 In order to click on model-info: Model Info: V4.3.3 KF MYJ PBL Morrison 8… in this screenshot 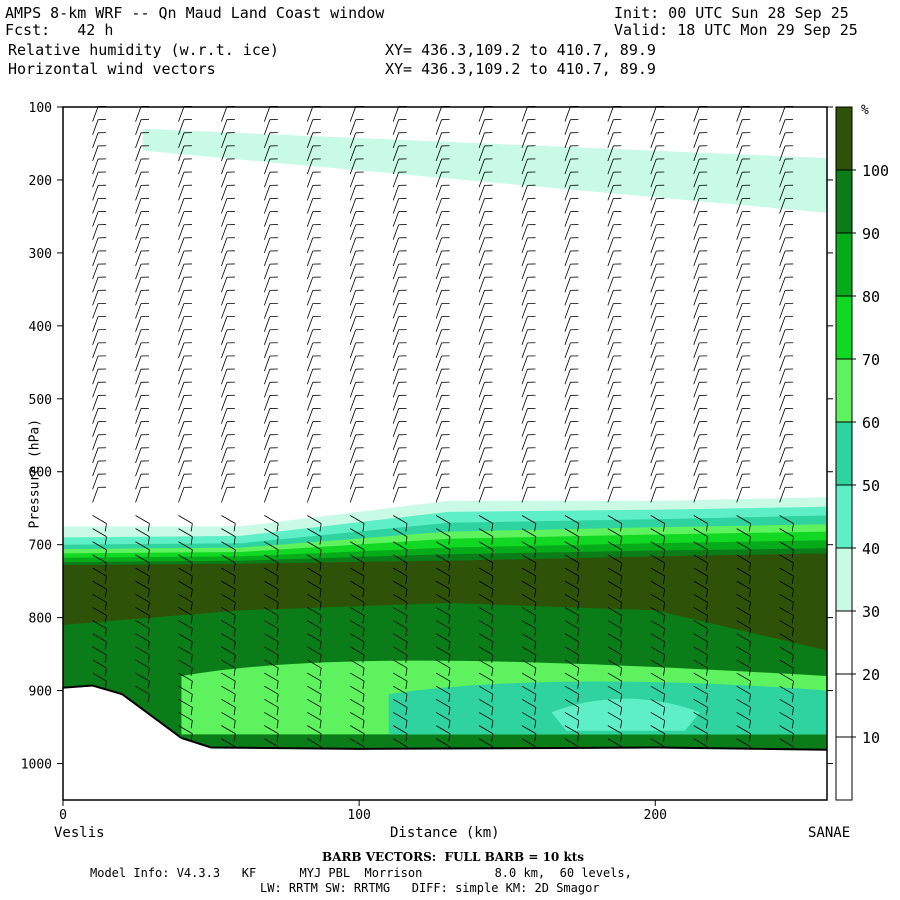, I will do `click(361, 873)`.